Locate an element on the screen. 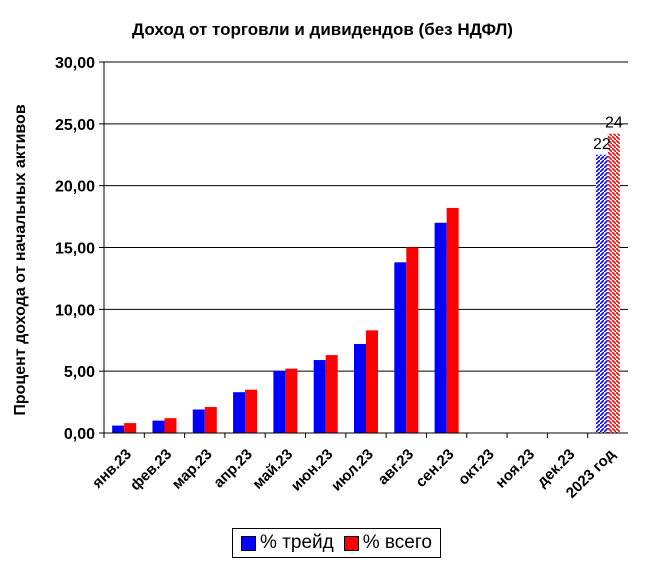 The height and width of the screenshot is (569, 645). x-tick-label: мар.23 is located at coordinates (192, 469).